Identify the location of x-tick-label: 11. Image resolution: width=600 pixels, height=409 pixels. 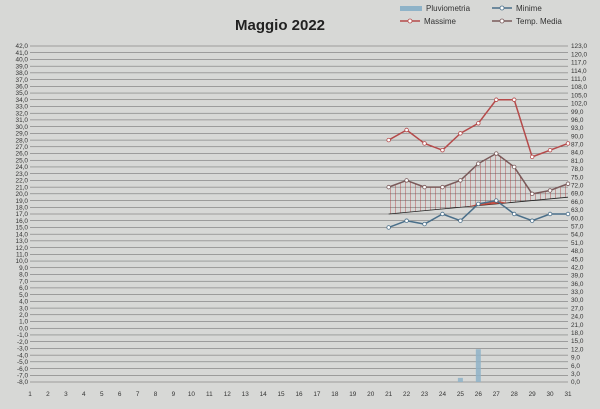
(209, 394).